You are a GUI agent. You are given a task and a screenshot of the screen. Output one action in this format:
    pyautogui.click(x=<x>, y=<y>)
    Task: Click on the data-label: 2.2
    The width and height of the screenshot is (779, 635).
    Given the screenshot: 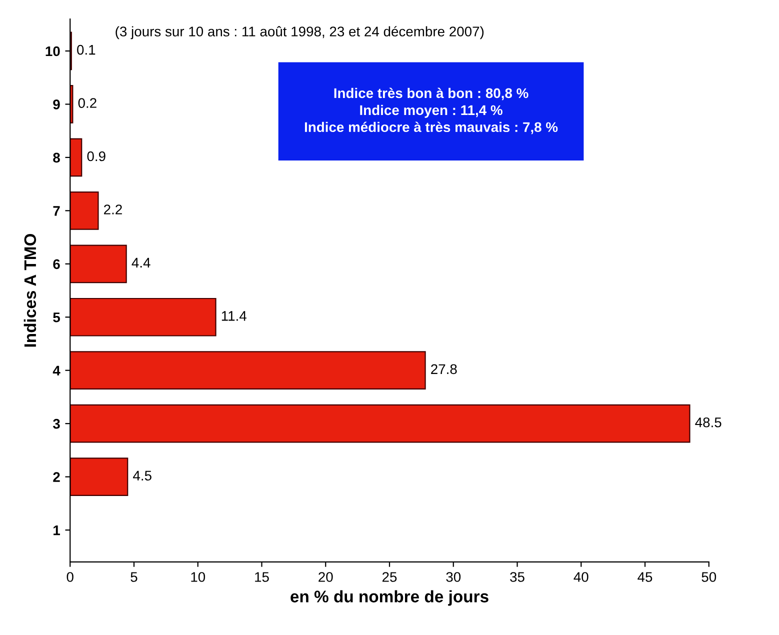 What is the action you would take?
    pyautogui.click(x=113, y=209)
    